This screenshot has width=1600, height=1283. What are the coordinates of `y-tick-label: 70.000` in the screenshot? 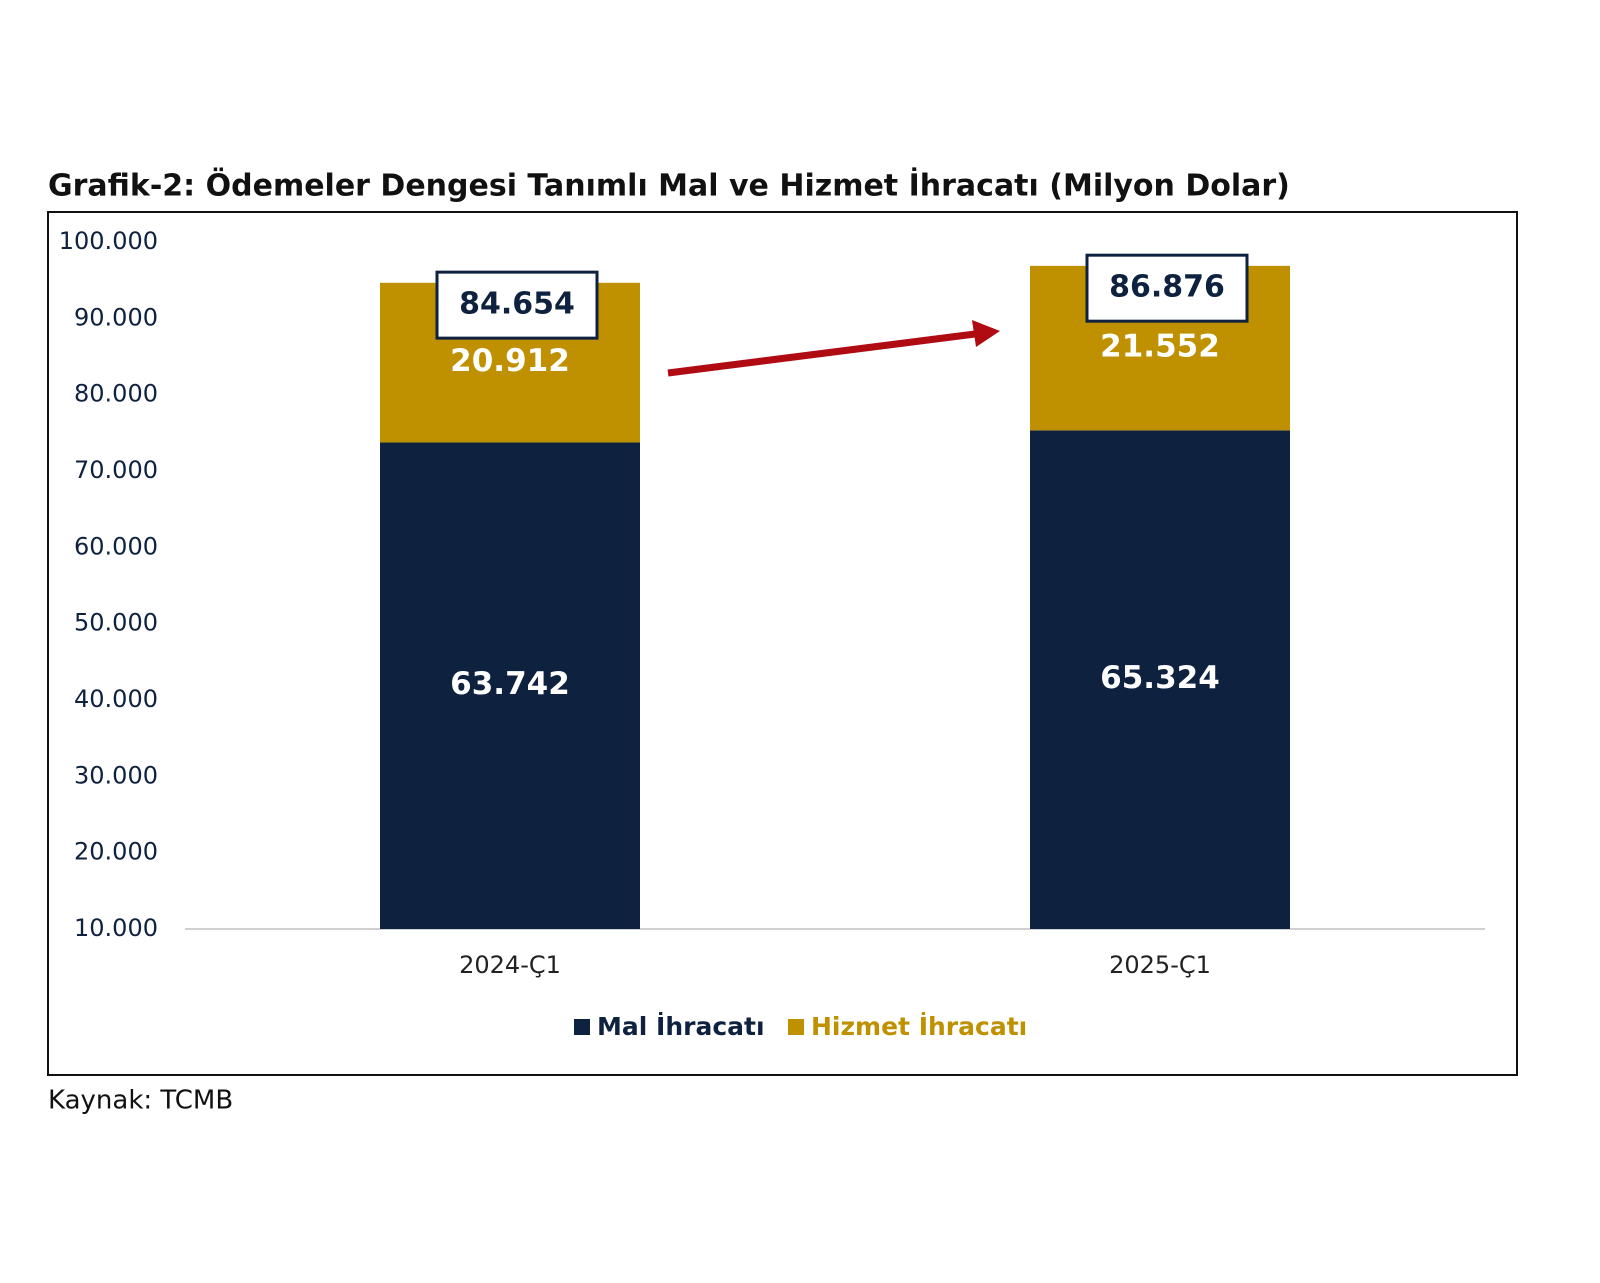 It's located at (116, 470).